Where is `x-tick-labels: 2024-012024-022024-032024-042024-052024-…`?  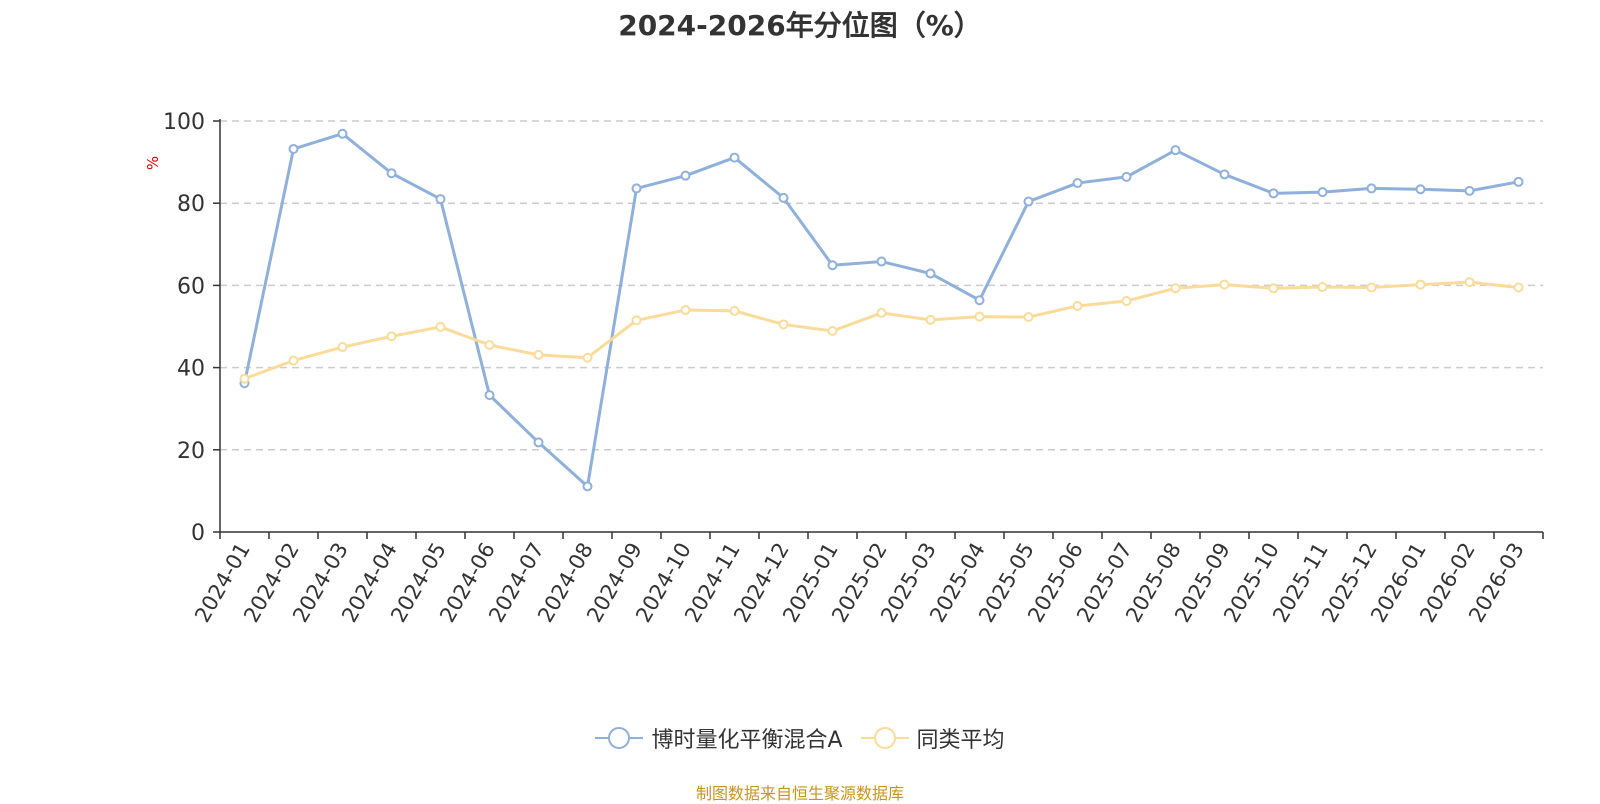 x-tick-labels: 2024-012024-022024-032024-042024-052024-… is located at coordinates (859, 583).